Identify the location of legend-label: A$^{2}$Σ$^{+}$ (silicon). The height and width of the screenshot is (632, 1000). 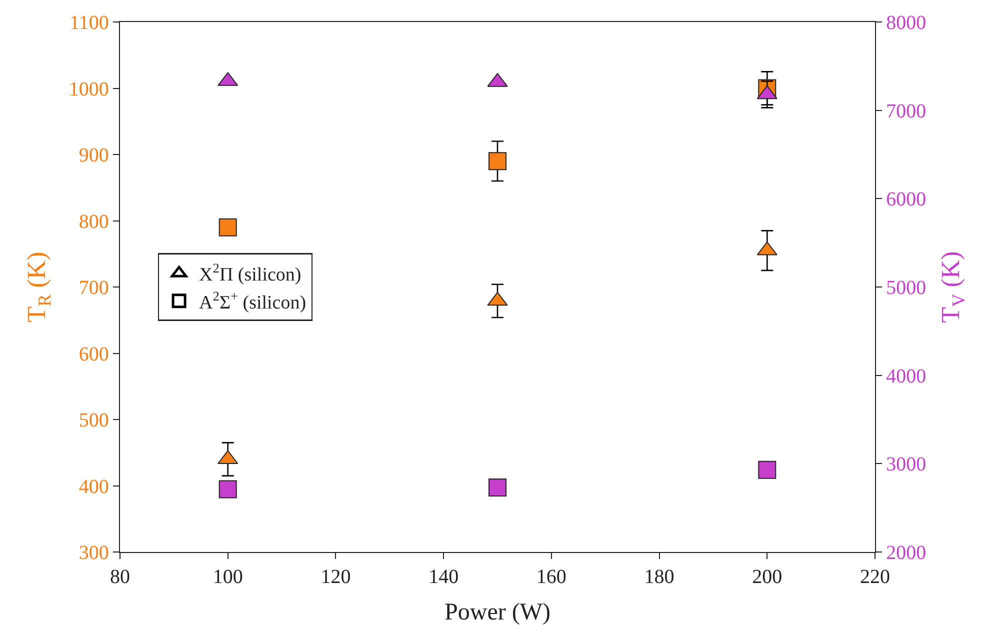
(252, 301).